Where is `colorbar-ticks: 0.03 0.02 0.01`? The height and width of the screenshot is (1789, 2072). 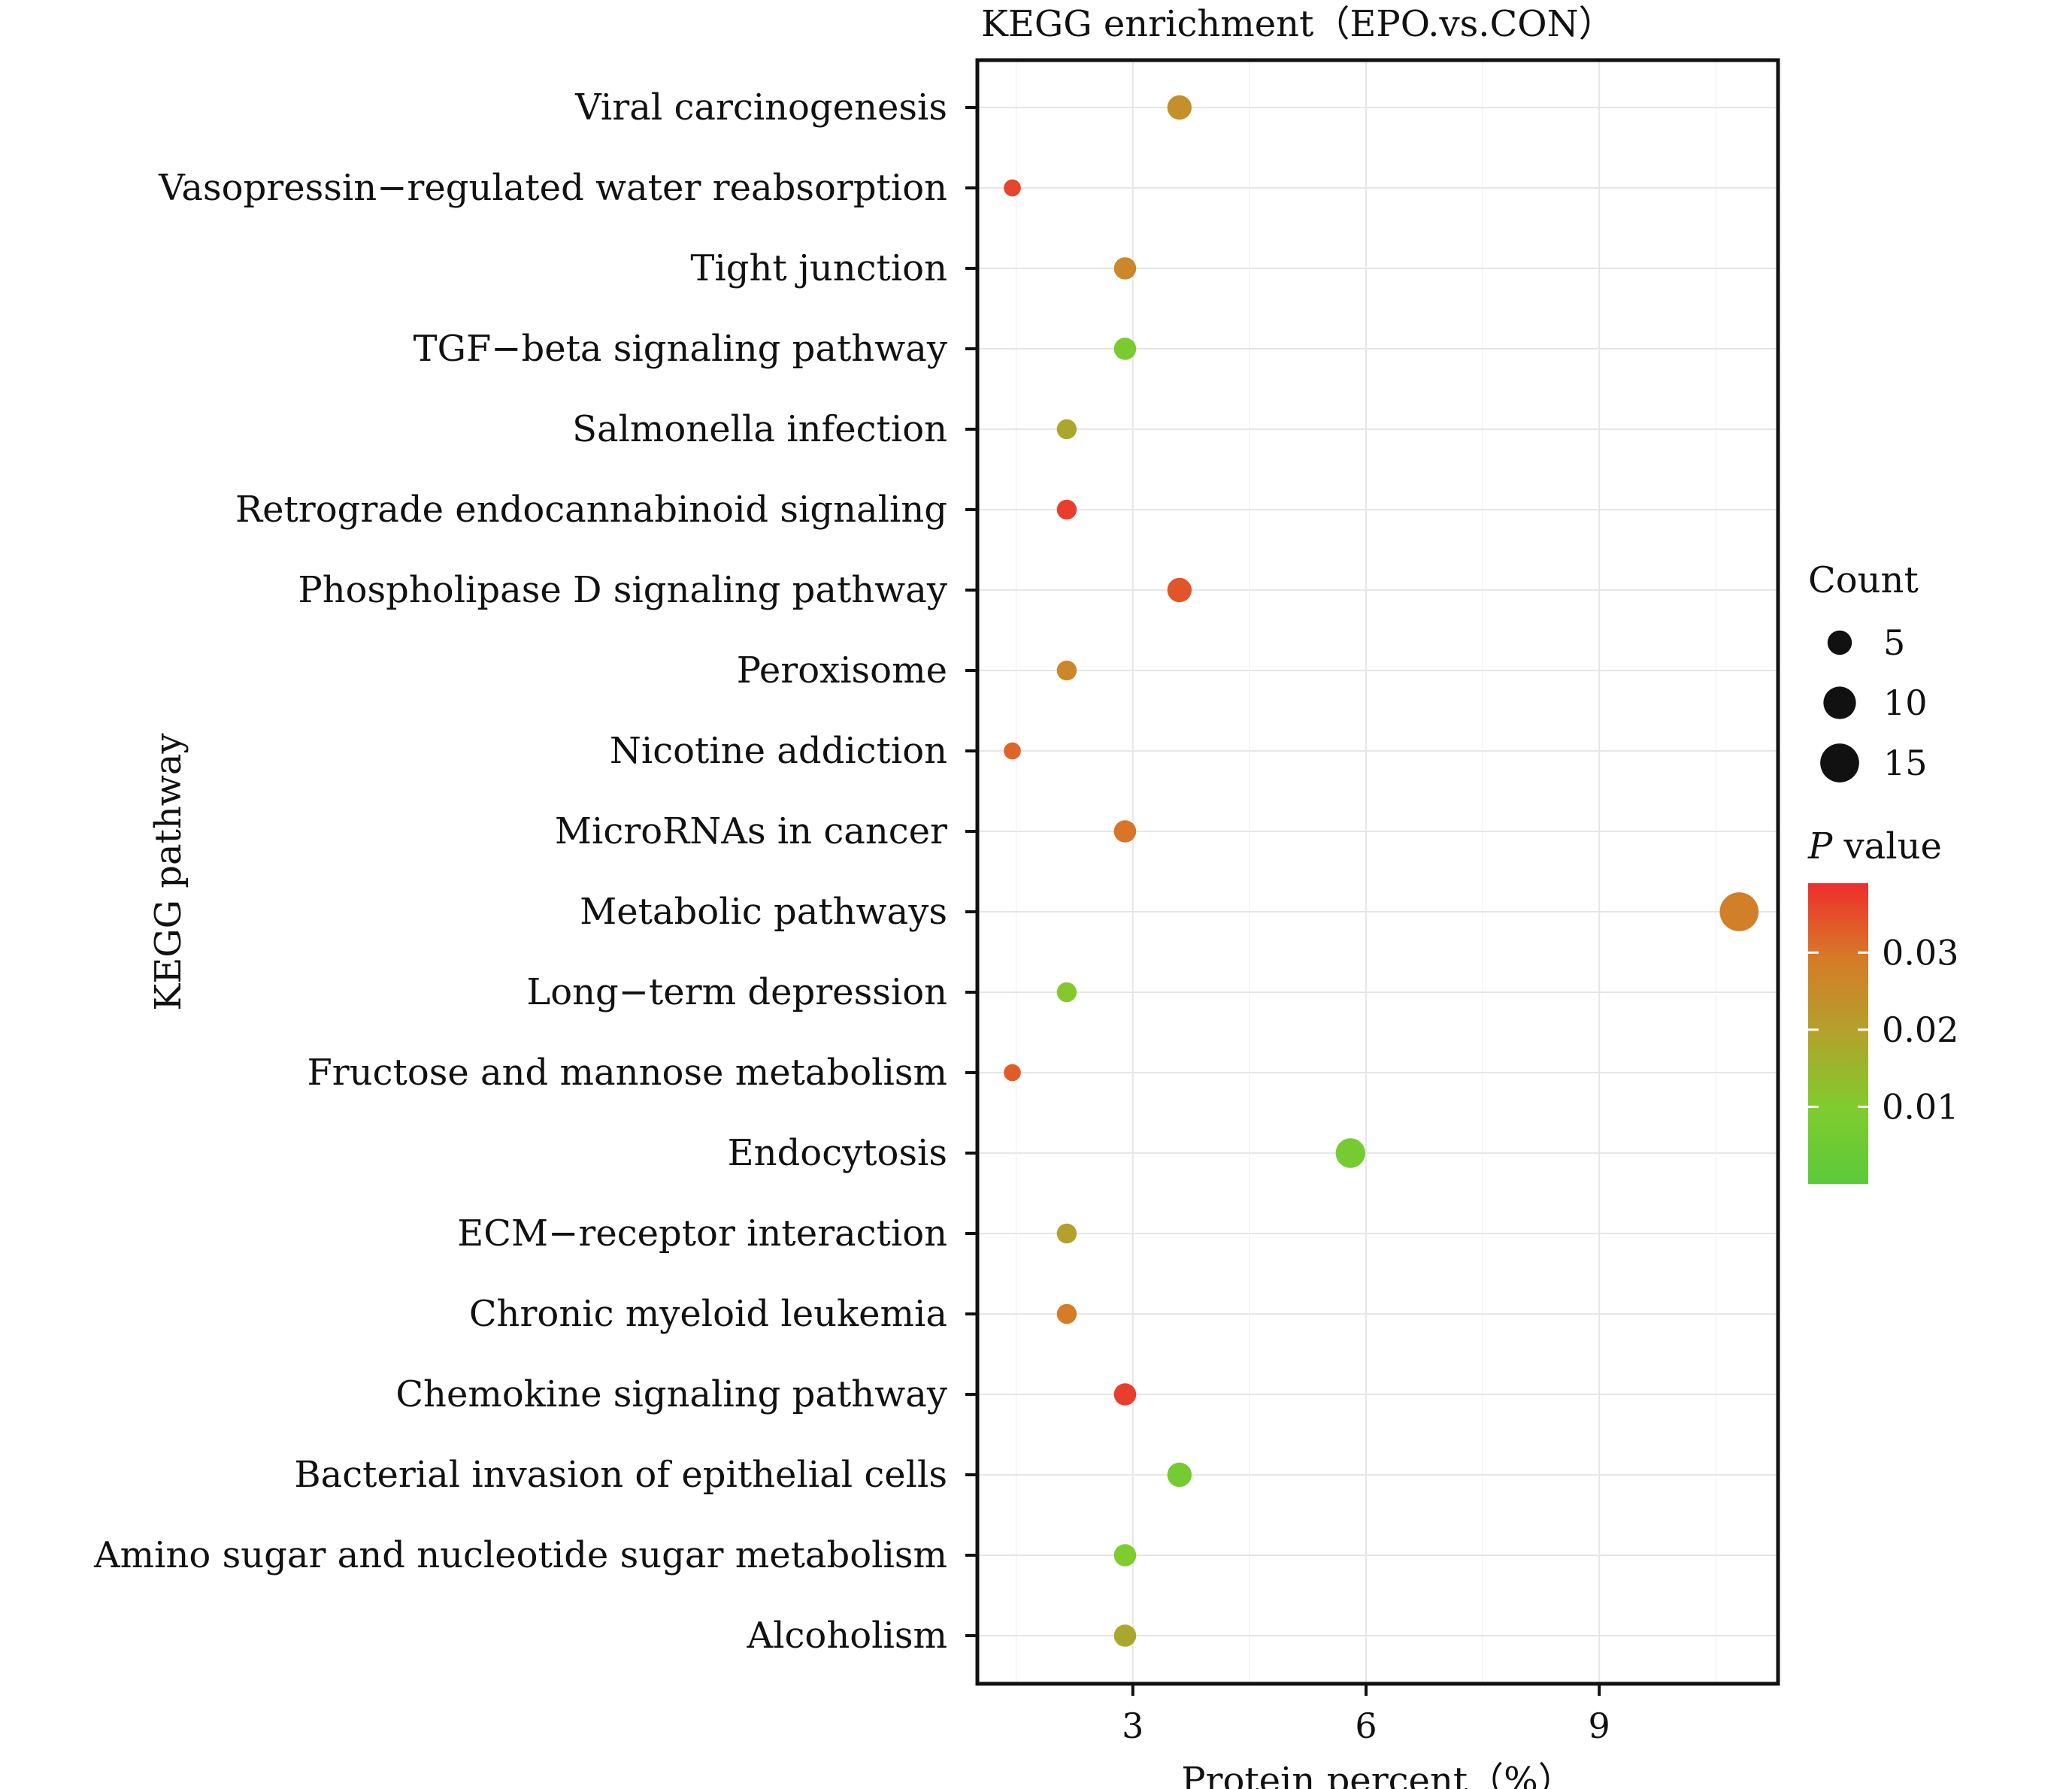 colorbar-ticks: 0.03 0.02 0.01 is located at coordinates (1883, 1029).